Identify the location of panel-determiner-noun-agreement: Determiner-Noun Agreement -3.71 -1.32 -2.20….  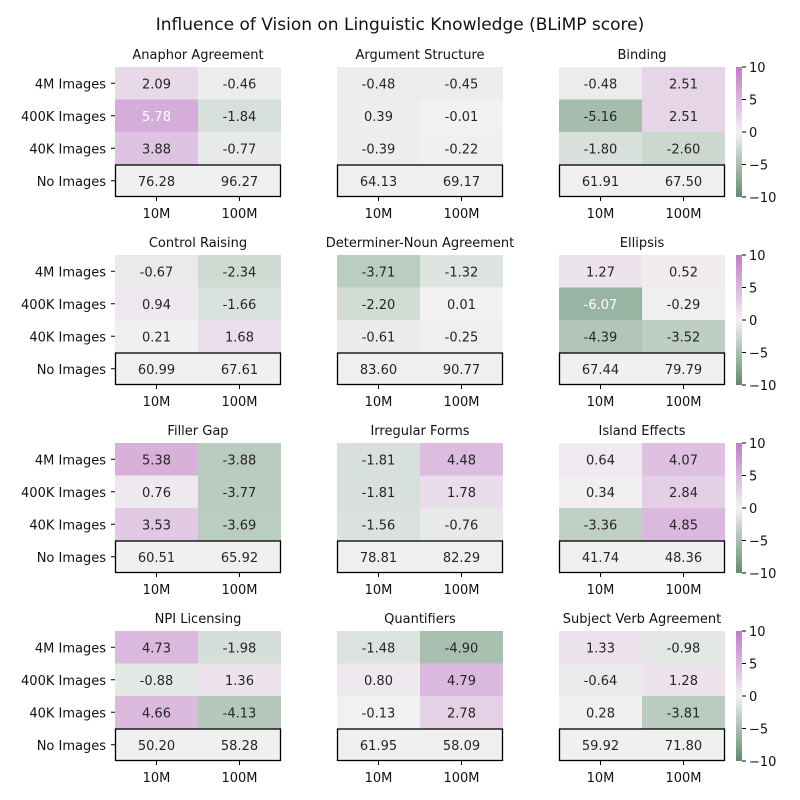
(420, 323).